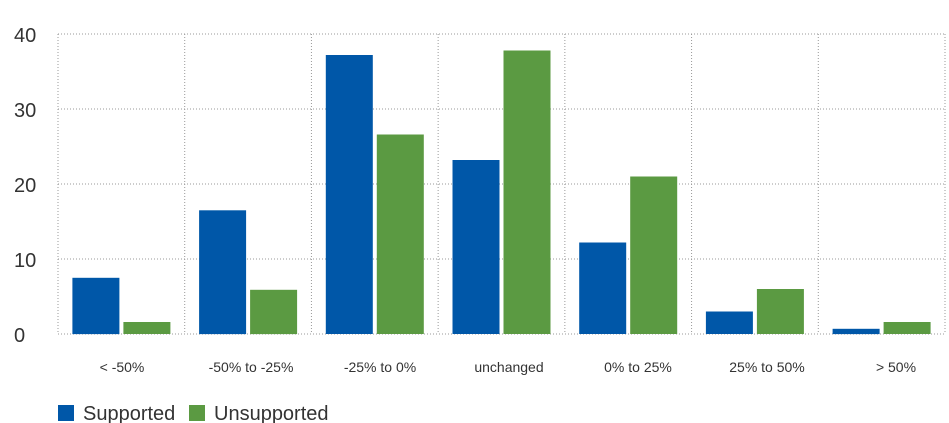  What do you see at coordinates (896, 367) in the screenshot?
I see `x-tick-label: > 50%` at bounding box center [896, 367].